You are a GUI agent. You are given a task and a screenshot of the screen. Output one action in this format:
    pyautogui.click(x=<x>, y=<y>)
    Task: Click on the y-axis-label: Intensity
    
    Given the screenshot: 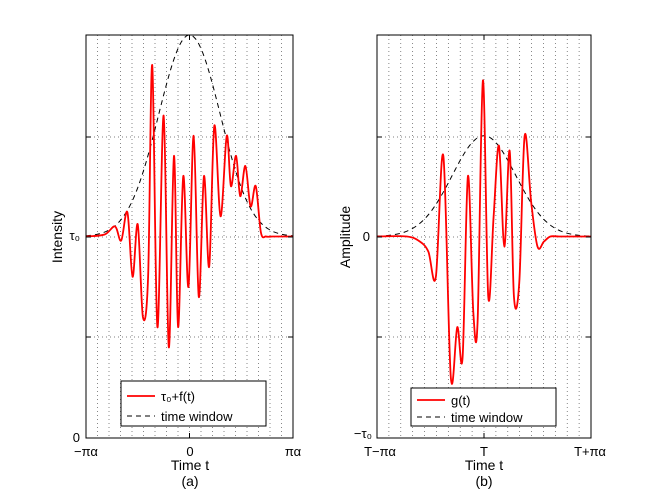 What is the action you would take?
    pyautogui.click(x=57, y=237)
    